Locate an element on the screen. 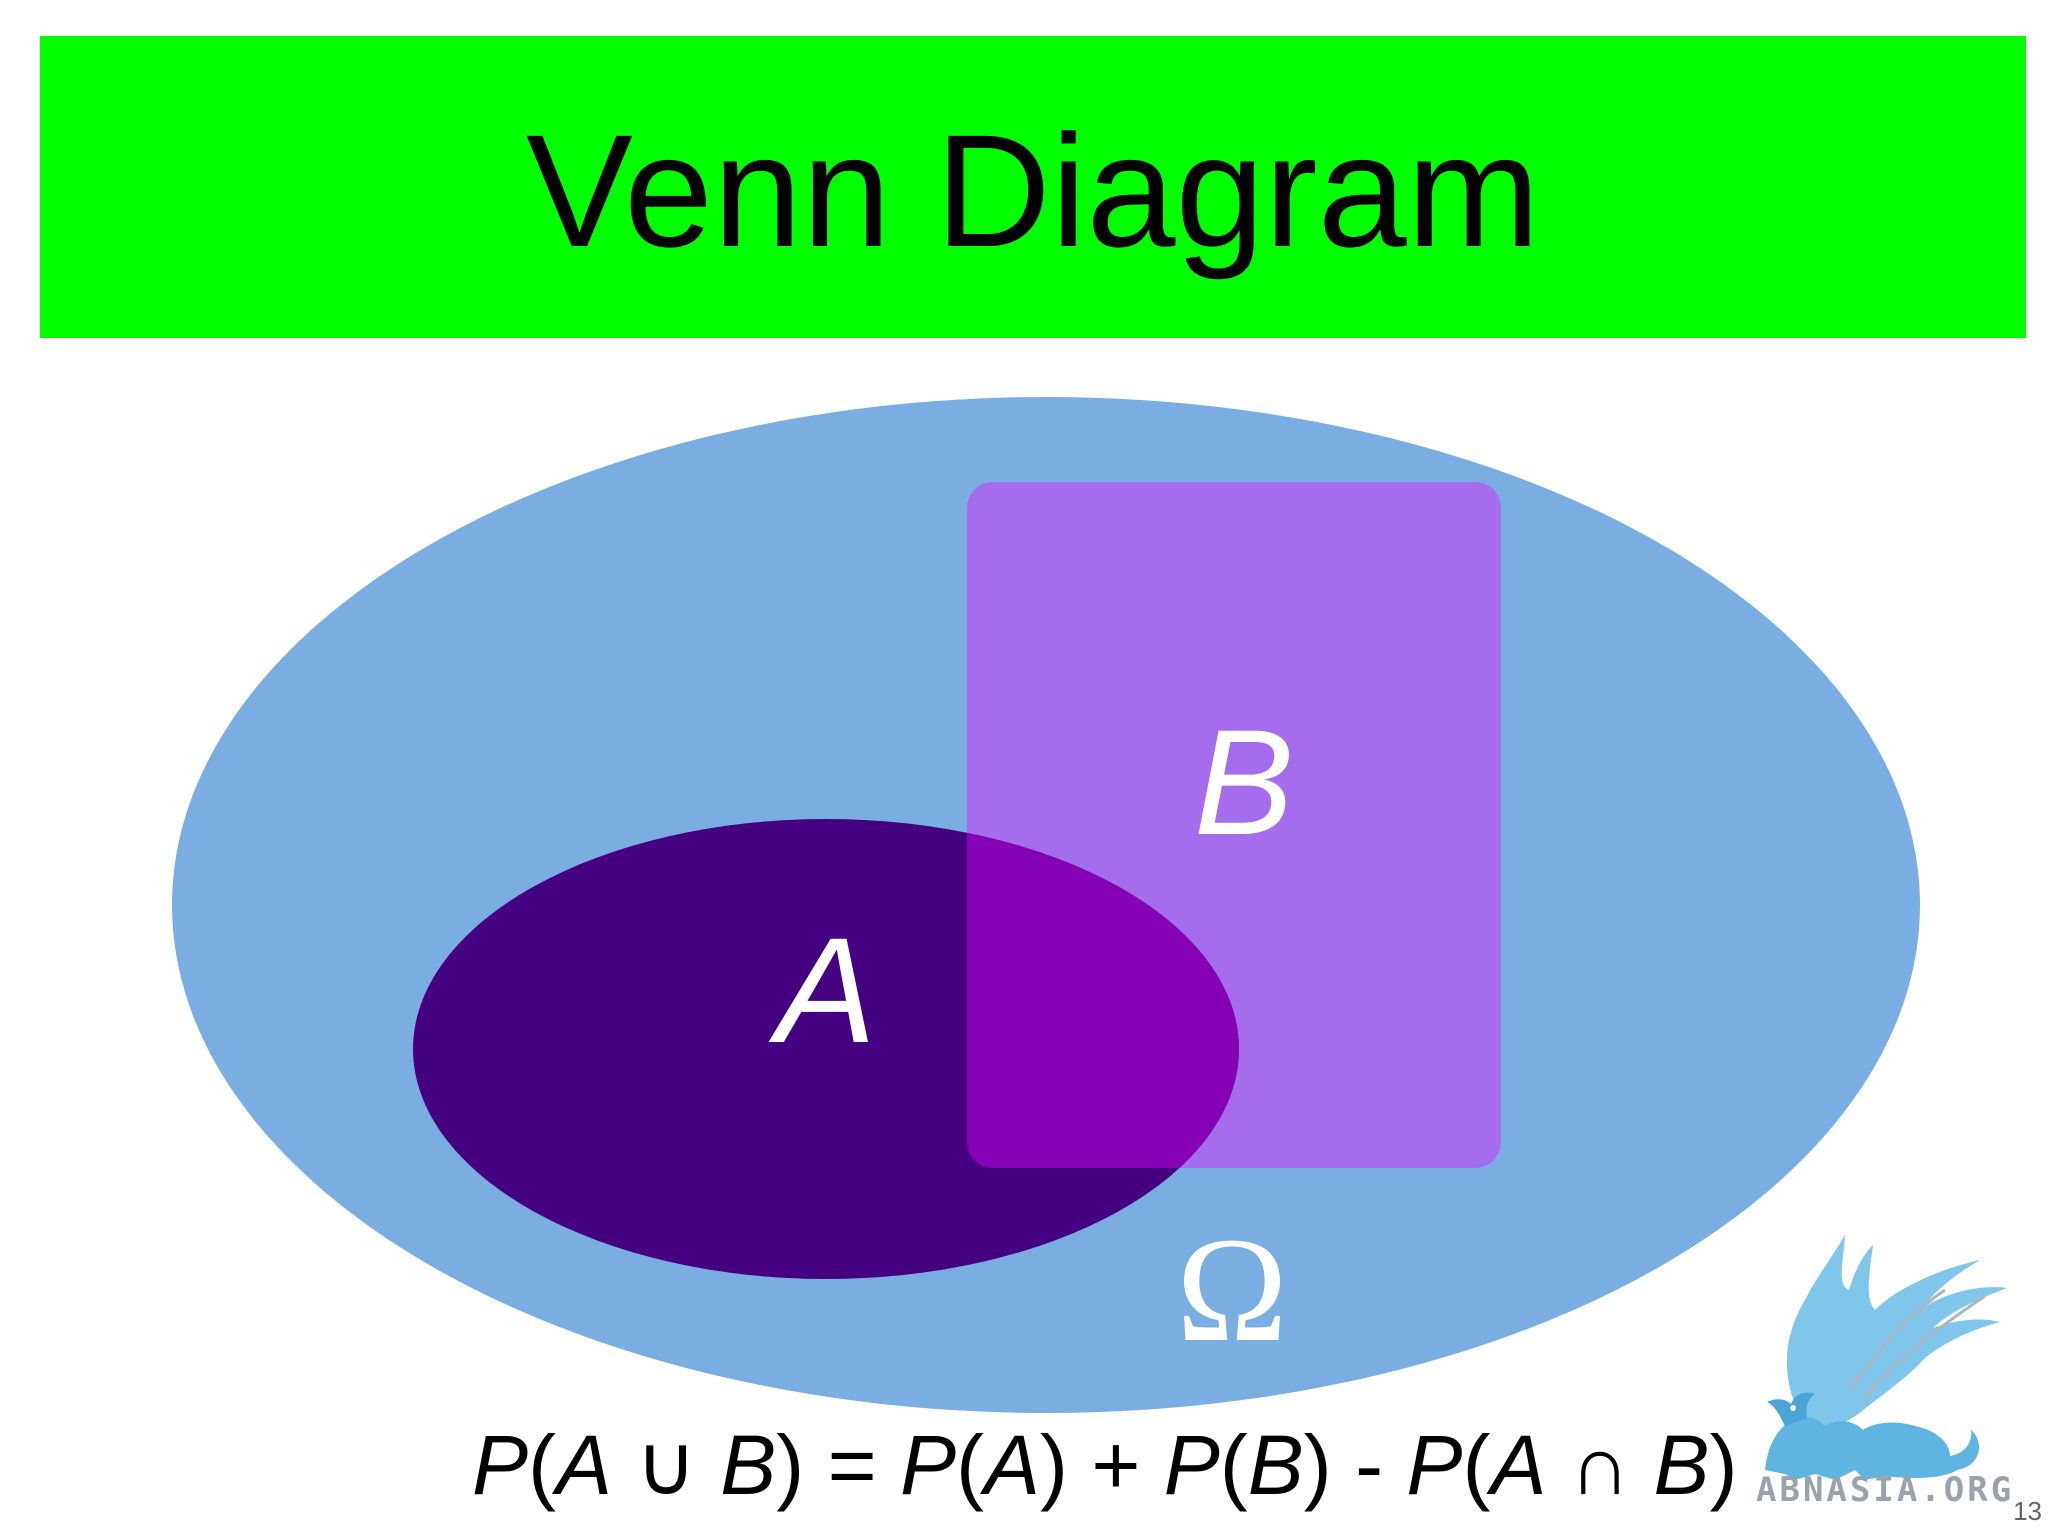 Image resolution: width=2048 pixels, height=1536 pixels. formula-lhs-b: B is located at coordinates (748, 1465).